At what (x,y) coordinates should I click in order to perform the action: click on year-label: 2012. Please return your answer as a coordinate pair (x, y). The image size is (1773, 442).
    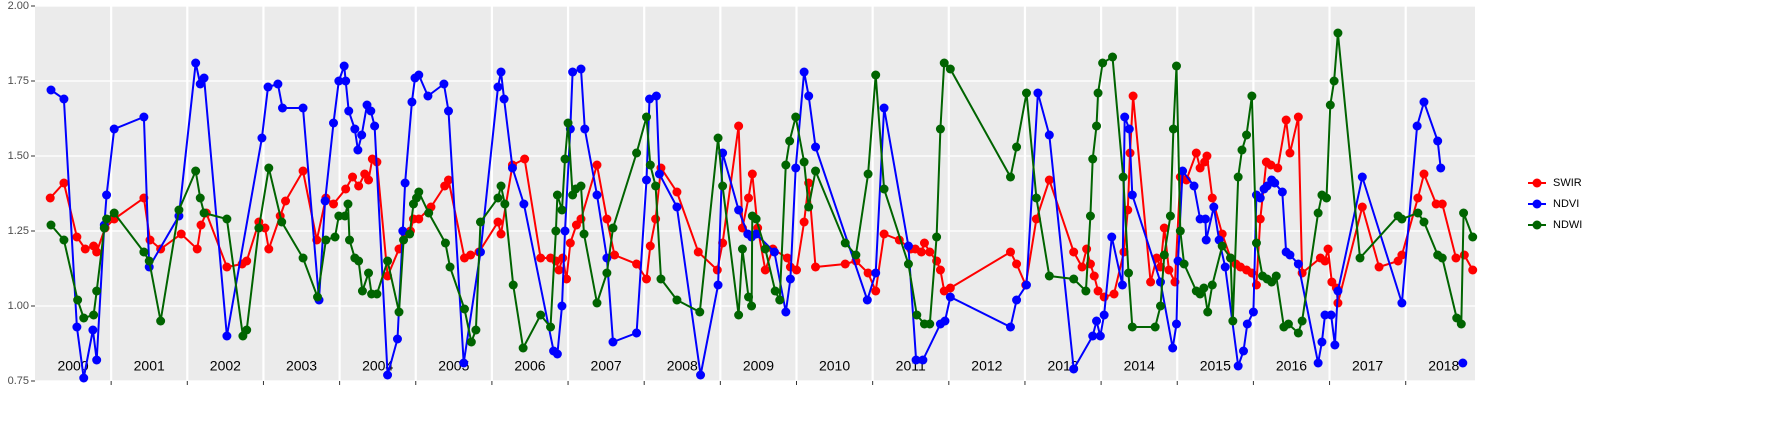
    Looking at the image, I should click on (986, 366).